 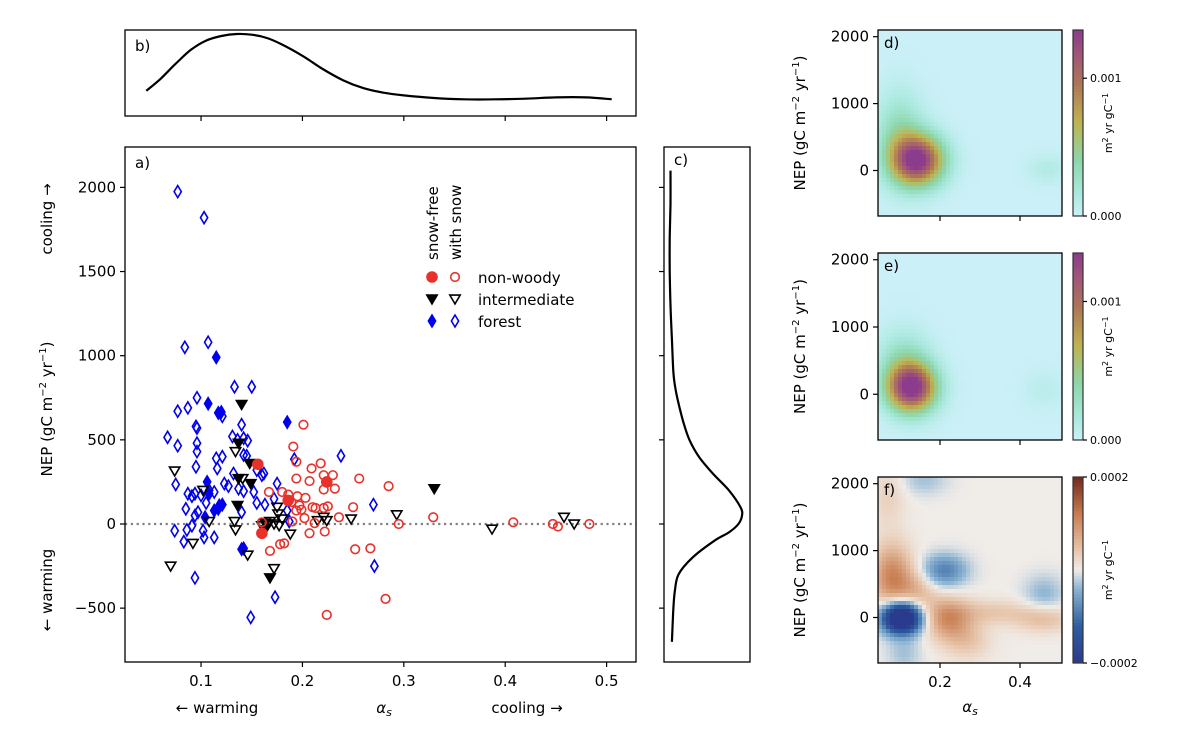 What do you see at coordinates (850, 104) in the screenshot?
I see `y-tick-label: 1000` at bounding box center [850, 104].